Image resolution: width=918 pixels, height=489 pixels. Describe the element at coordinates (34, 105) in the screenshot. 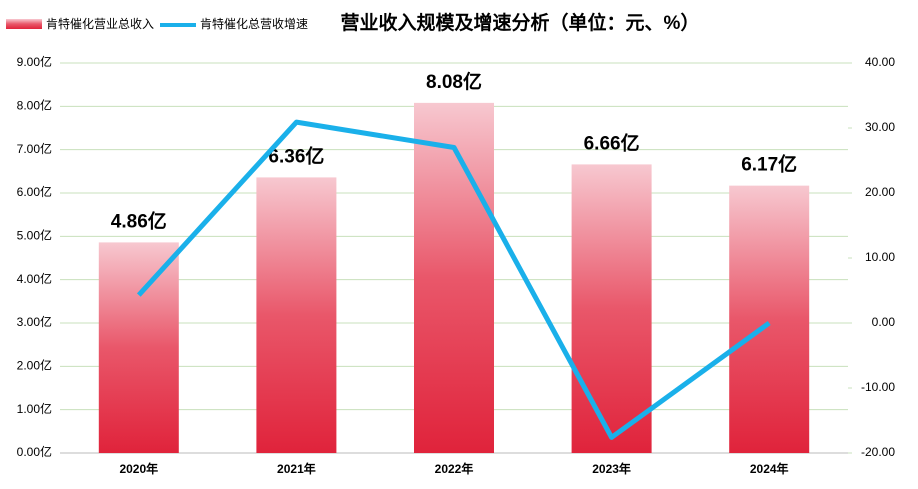

I see `y-tick-label: 8.00亿` at that location.